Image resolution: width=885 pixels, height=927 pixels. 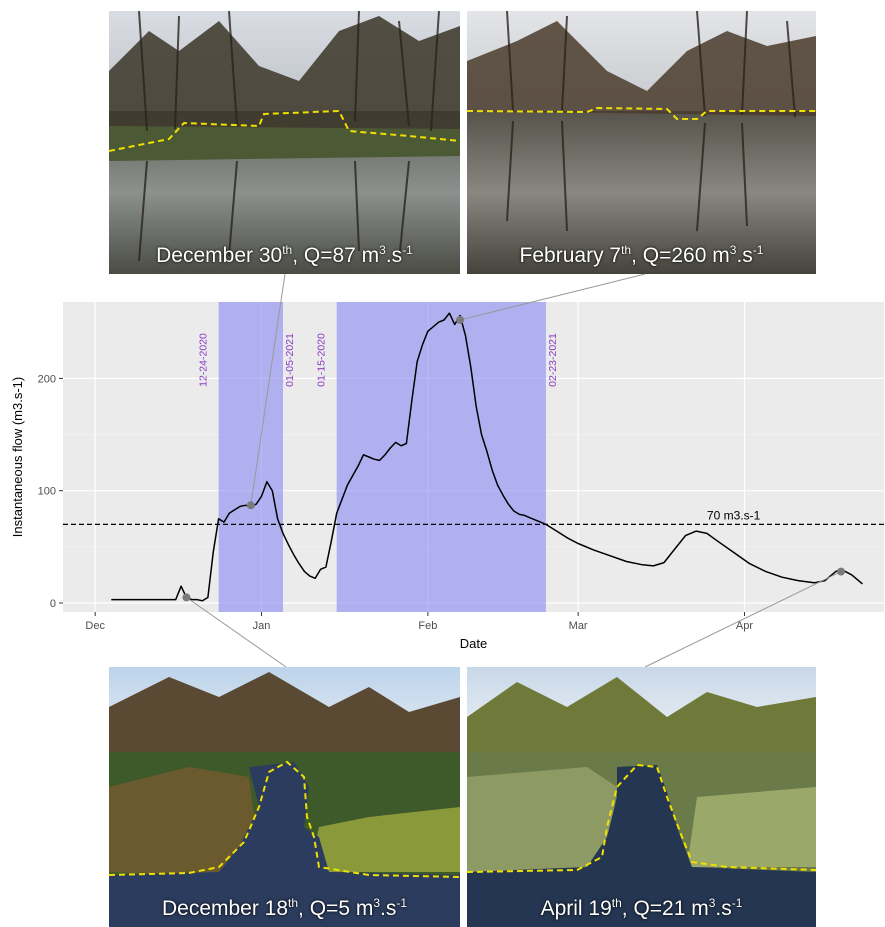 What do you see at coordinates (53, 604) in the screenshot?
I see `y-tick-label: 0` at bounding box center [53, 604].